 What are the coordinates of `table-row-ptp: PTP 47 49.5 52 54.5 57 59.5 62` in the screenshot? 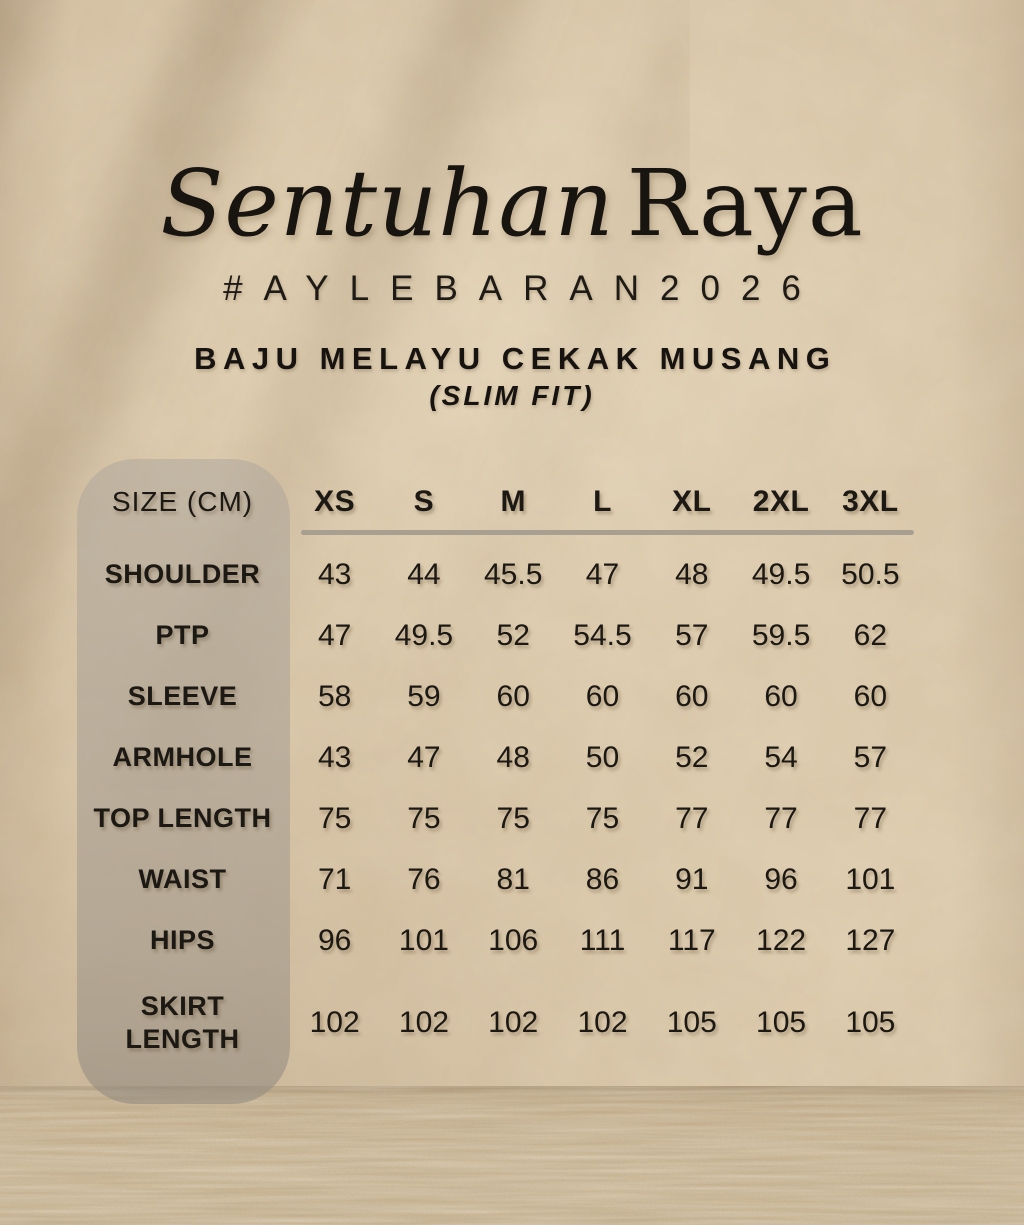 It's located at (495, 635).